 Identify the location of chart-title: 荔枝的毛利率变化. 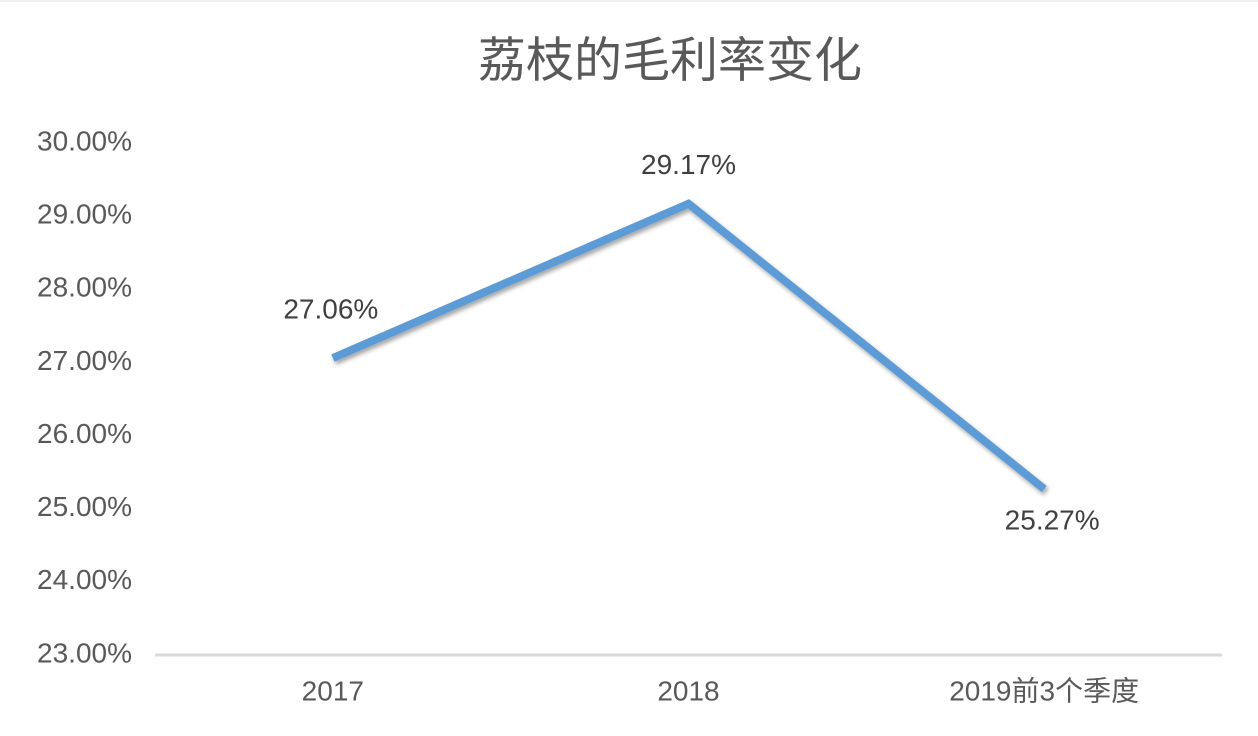
(670, 61).